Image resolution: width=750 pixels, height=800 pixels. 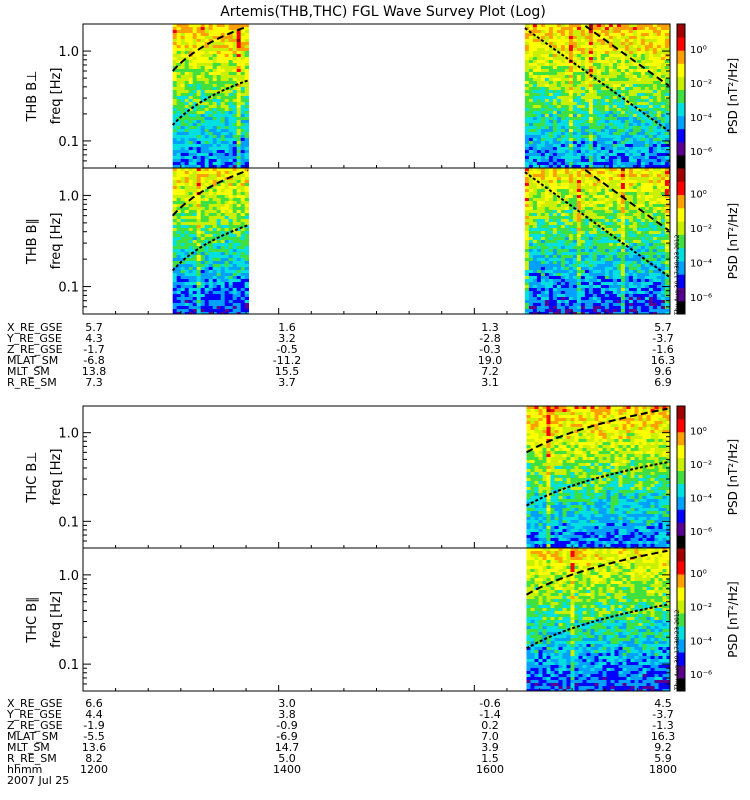 What do you see at coordinates (490, 382) in the screenshot?
I see `ephem-value: 3.1` at bounding box center [490, 382].